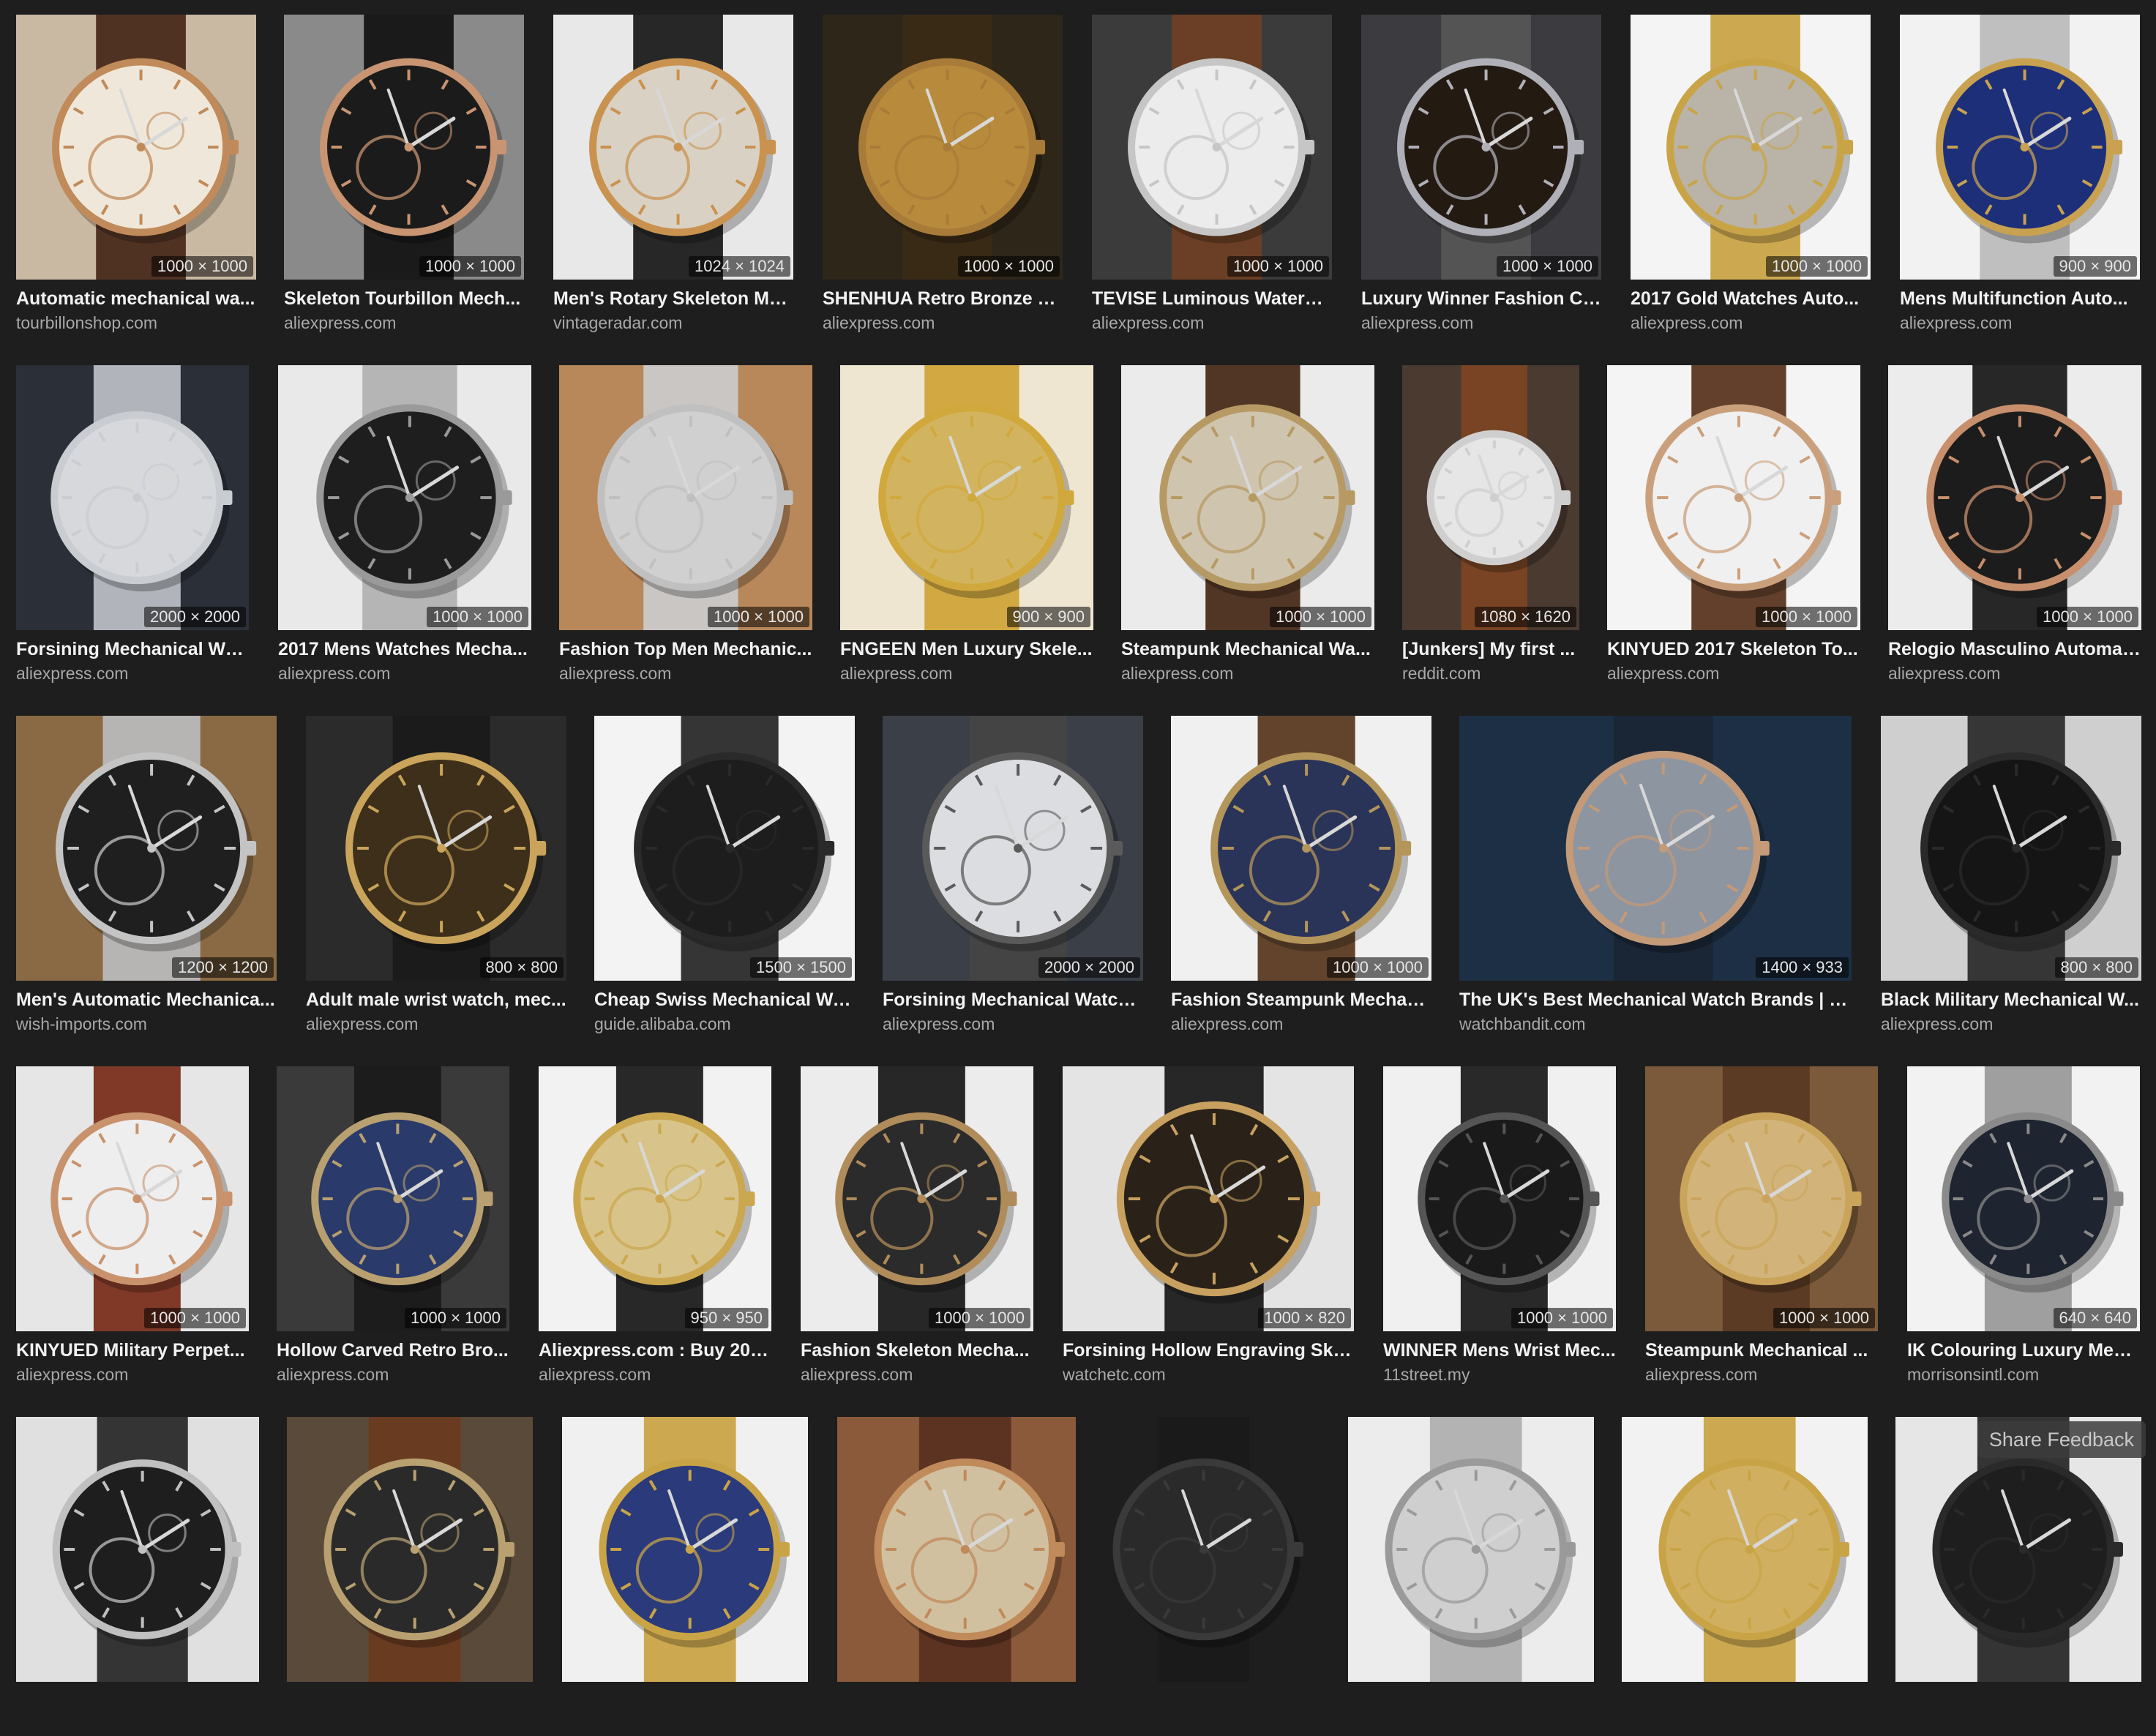 The width and height of the screenshot is (2156, 1736). What do you see at coordinates (618, 323) in the screenshot?
I see `result-source-domain: vintageradar.com` at bounding box center [618, 323].